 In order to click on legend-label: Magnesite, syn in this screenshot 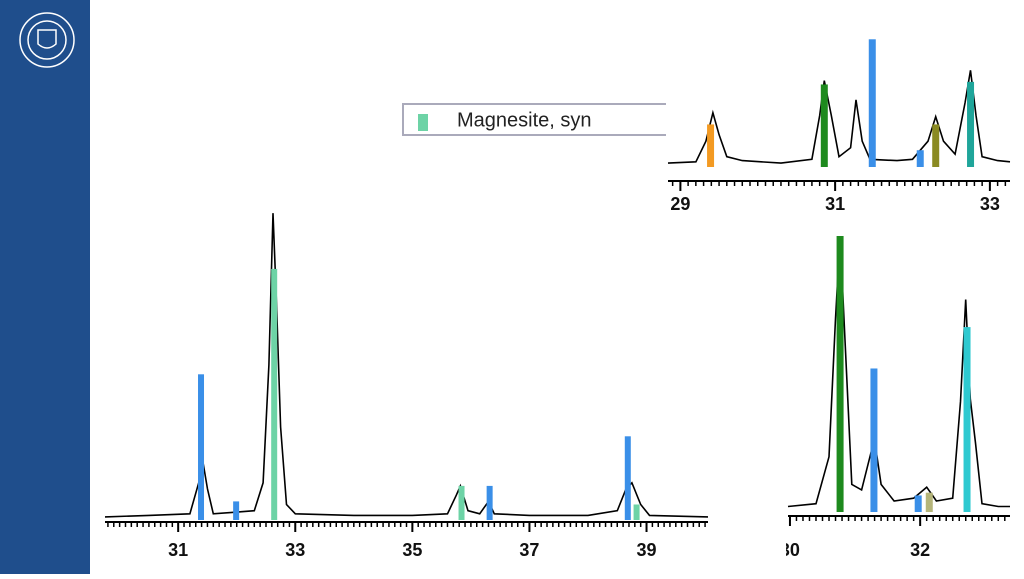, I will do `click(524, 120)`.